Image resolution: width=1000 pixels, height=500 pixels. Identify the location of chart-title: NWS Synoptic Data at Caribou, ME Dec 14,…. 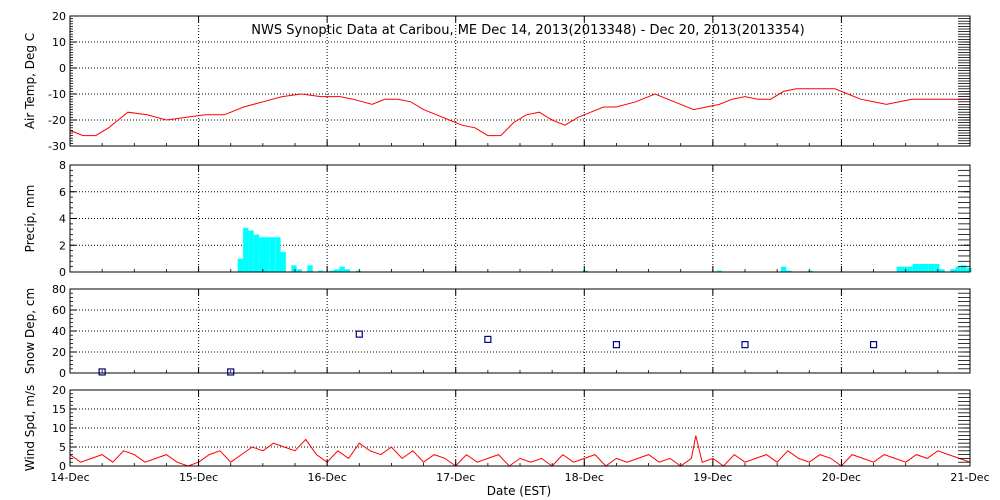
(527, 30).